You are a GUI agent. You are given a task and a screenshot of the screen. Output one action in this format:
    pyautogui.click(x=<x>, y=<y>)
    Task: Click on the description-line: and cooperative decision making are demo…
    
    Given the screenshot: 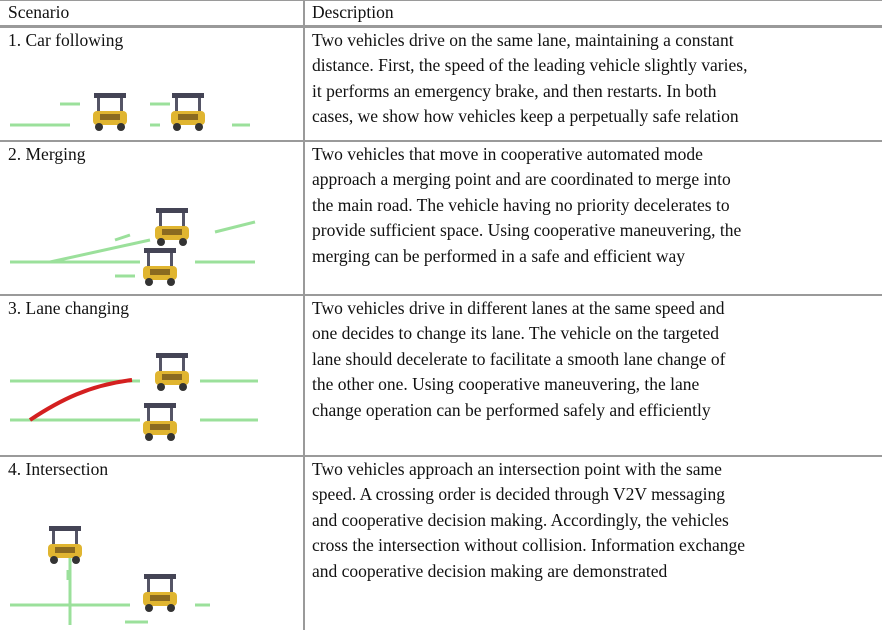 What is the action you would take?
    pyautogui.click(x=490, y=570)
    